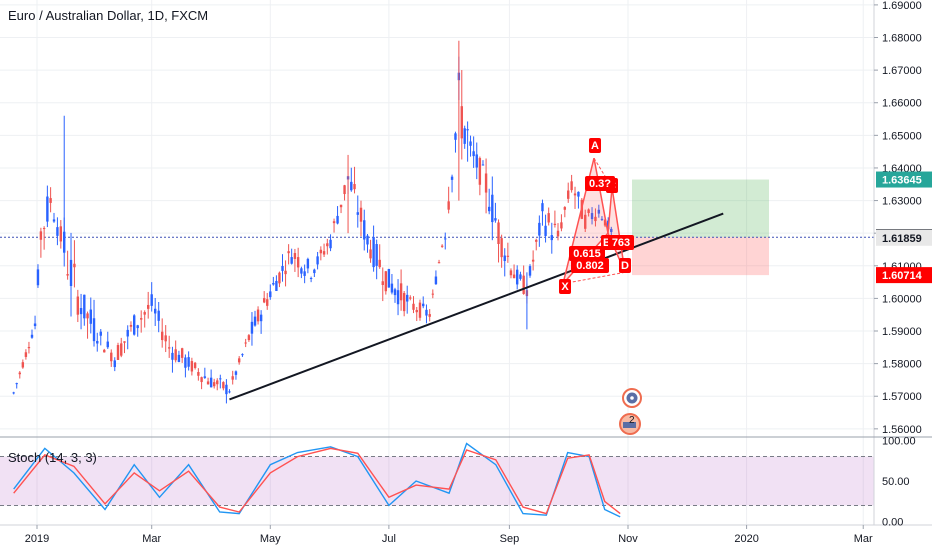 The width and height of the screenshot is (932, 555). I want to click on pattern-point-label: B, so click(607, 243).